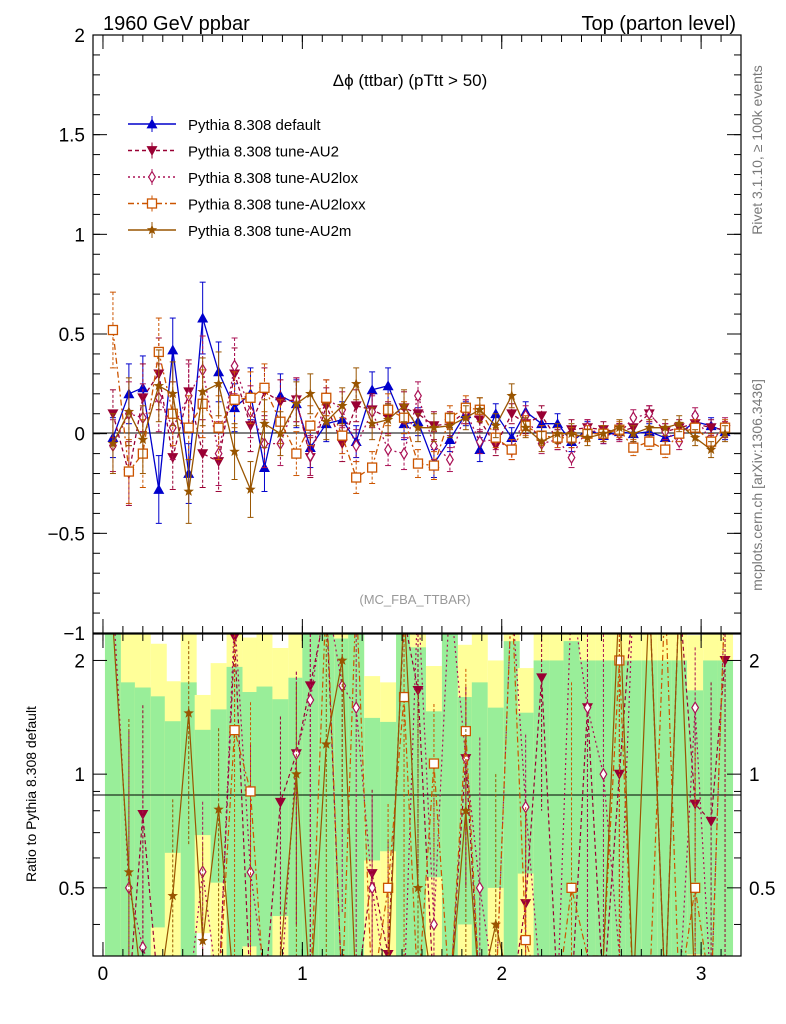  Describe the element at coordinates (757, 150) in the screenshot. I see `rivet-version-label: Rivet 3.1.10, ≥ 100k events` at that location.